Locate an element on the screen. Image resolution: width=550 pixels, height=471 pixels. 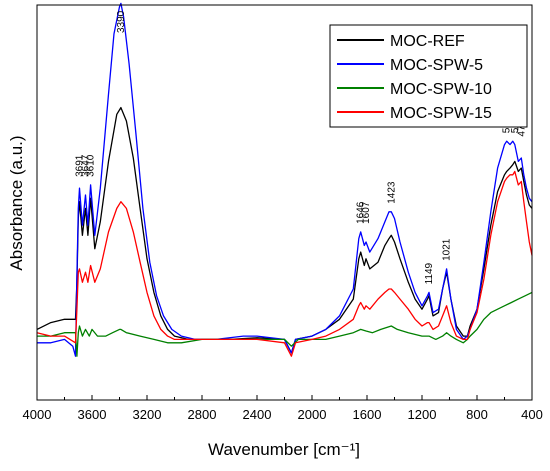
peak-label-1149: 1149 is located at coordinates (429, 273).